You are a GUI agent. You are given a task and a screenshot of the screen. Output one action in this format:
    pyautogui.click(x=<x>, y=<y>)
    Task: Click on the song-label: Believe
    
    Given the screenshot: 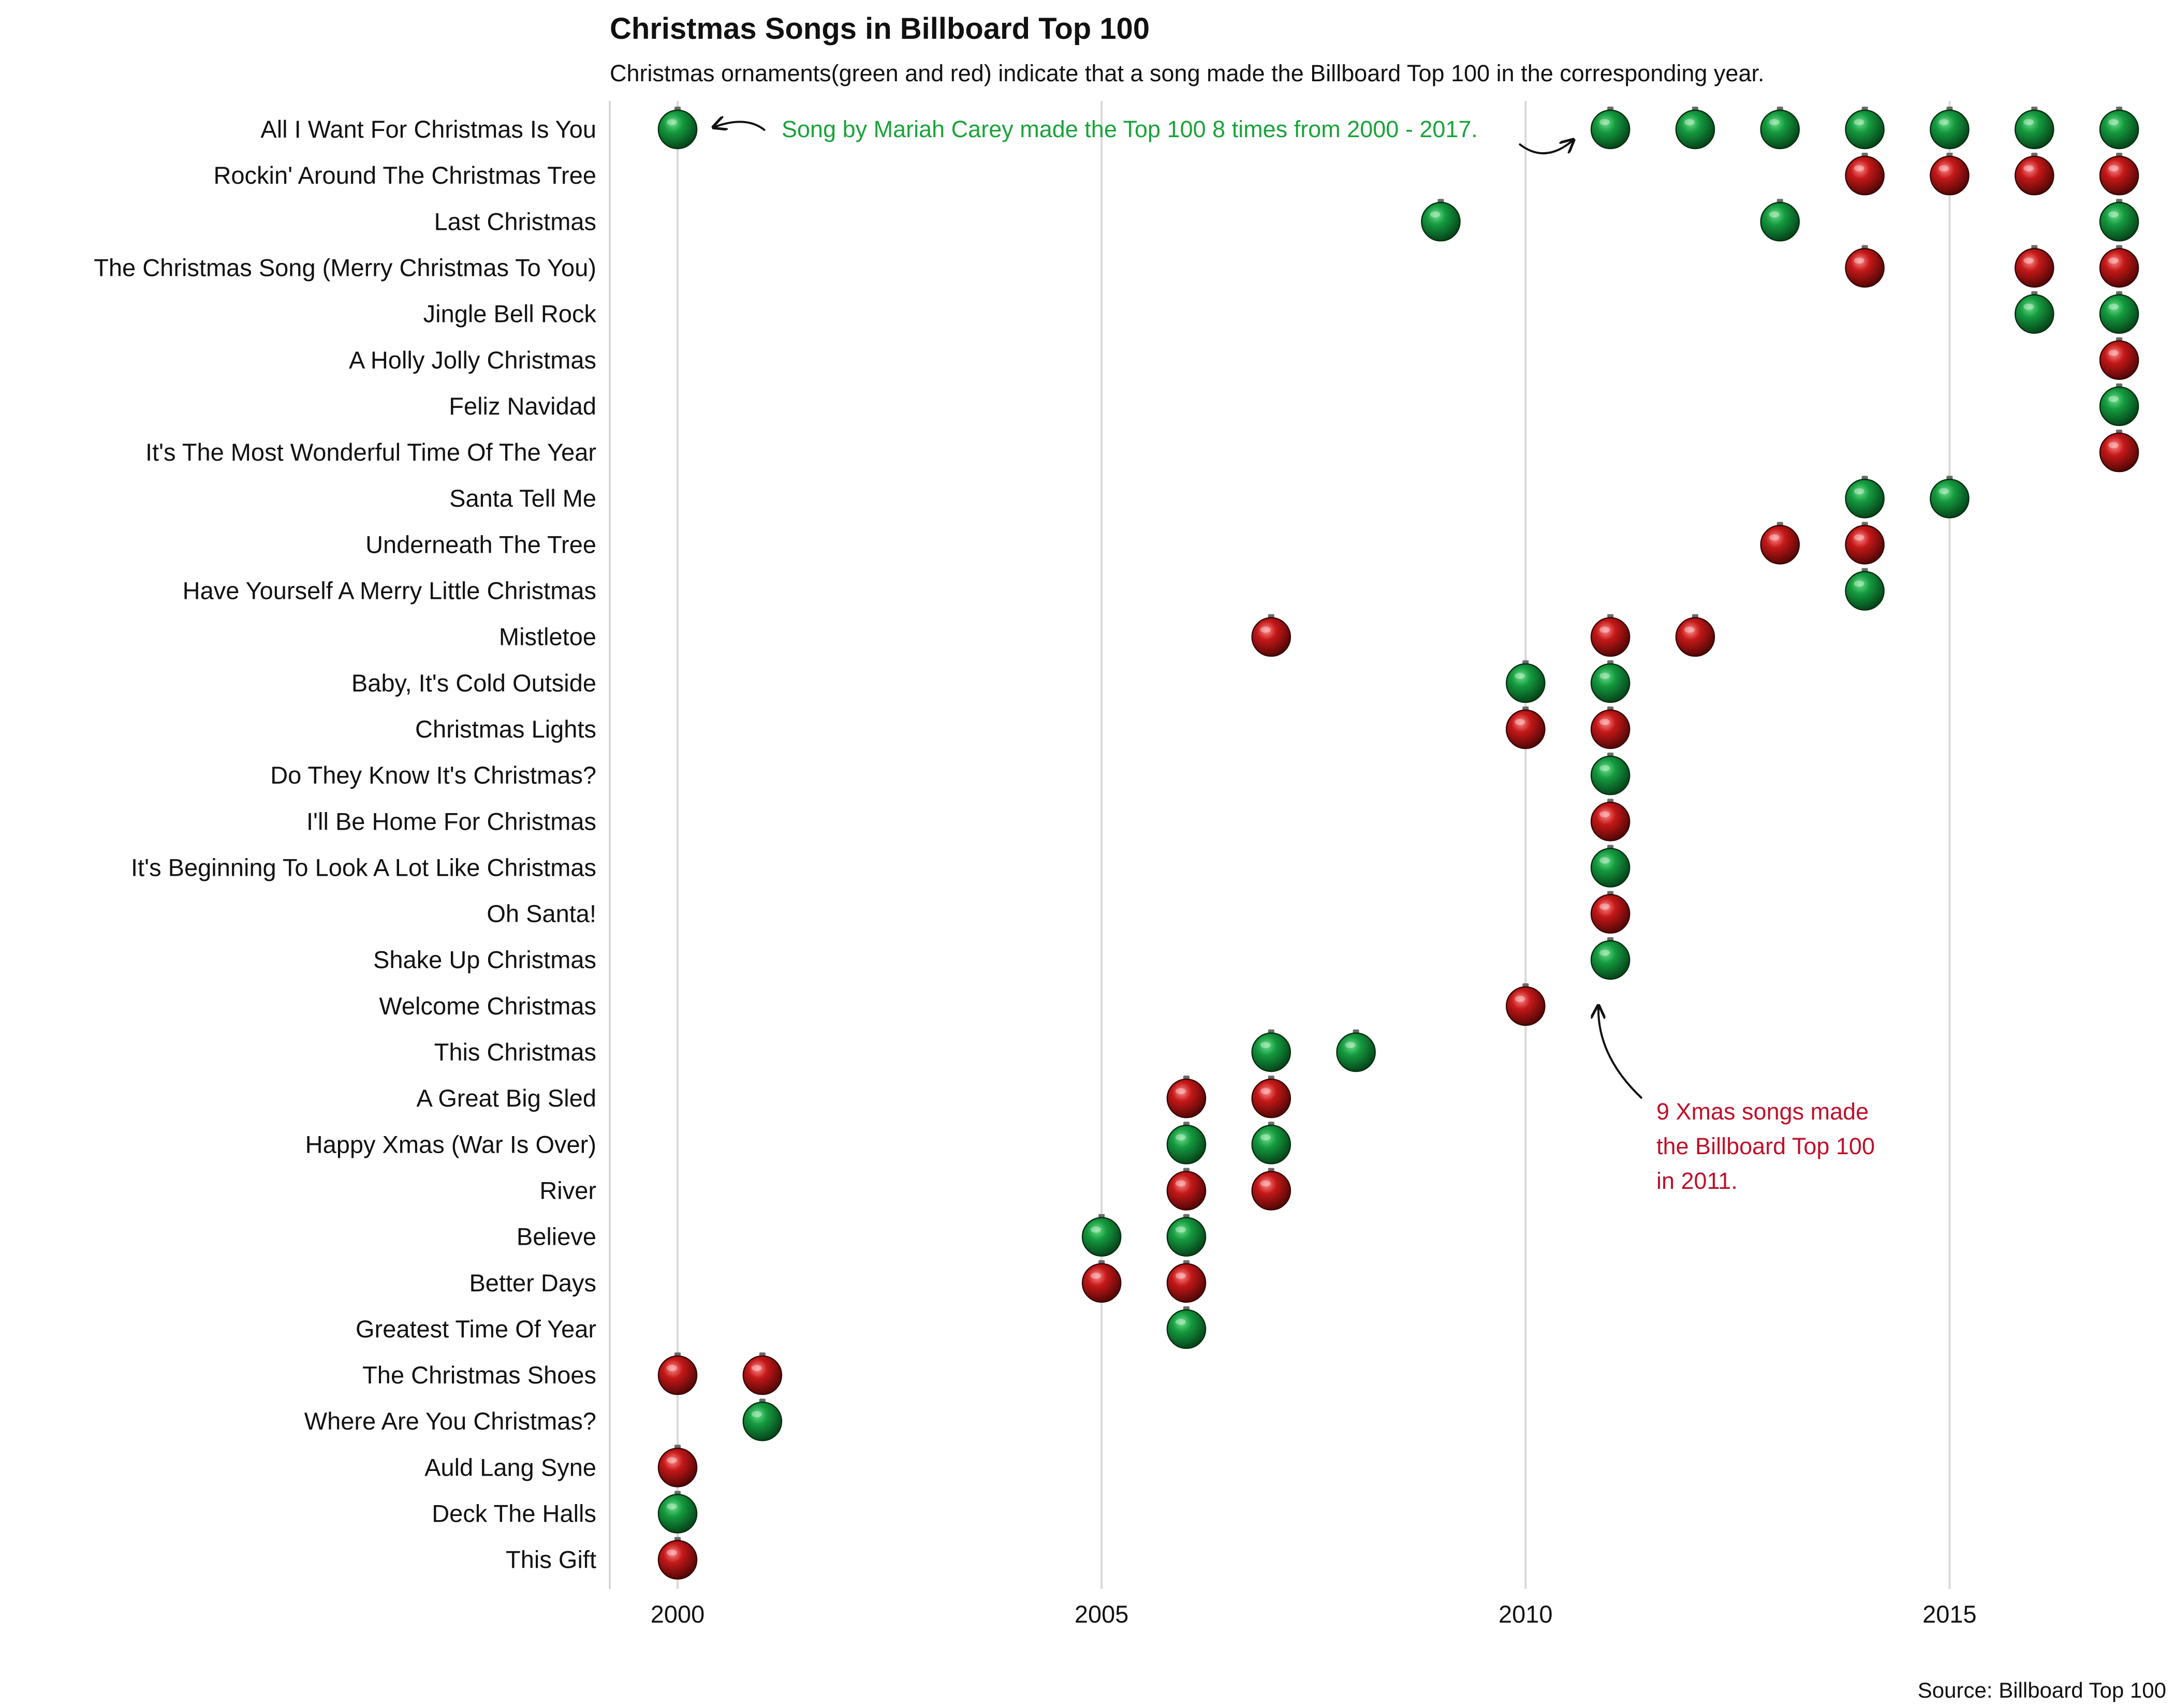 What is the action you would take?
    pyautogui.click(x=556, y=1236)
    